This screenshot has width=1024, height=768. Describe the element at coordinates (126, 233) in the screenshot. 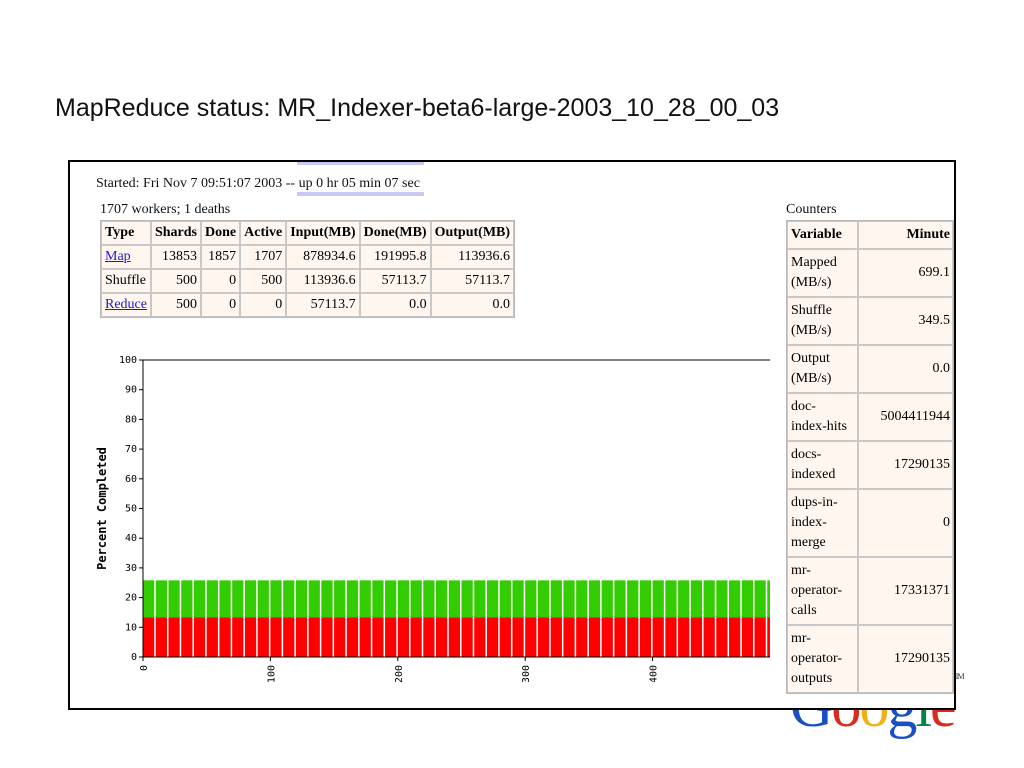

I see `jobs-header-type: Type` at that location.